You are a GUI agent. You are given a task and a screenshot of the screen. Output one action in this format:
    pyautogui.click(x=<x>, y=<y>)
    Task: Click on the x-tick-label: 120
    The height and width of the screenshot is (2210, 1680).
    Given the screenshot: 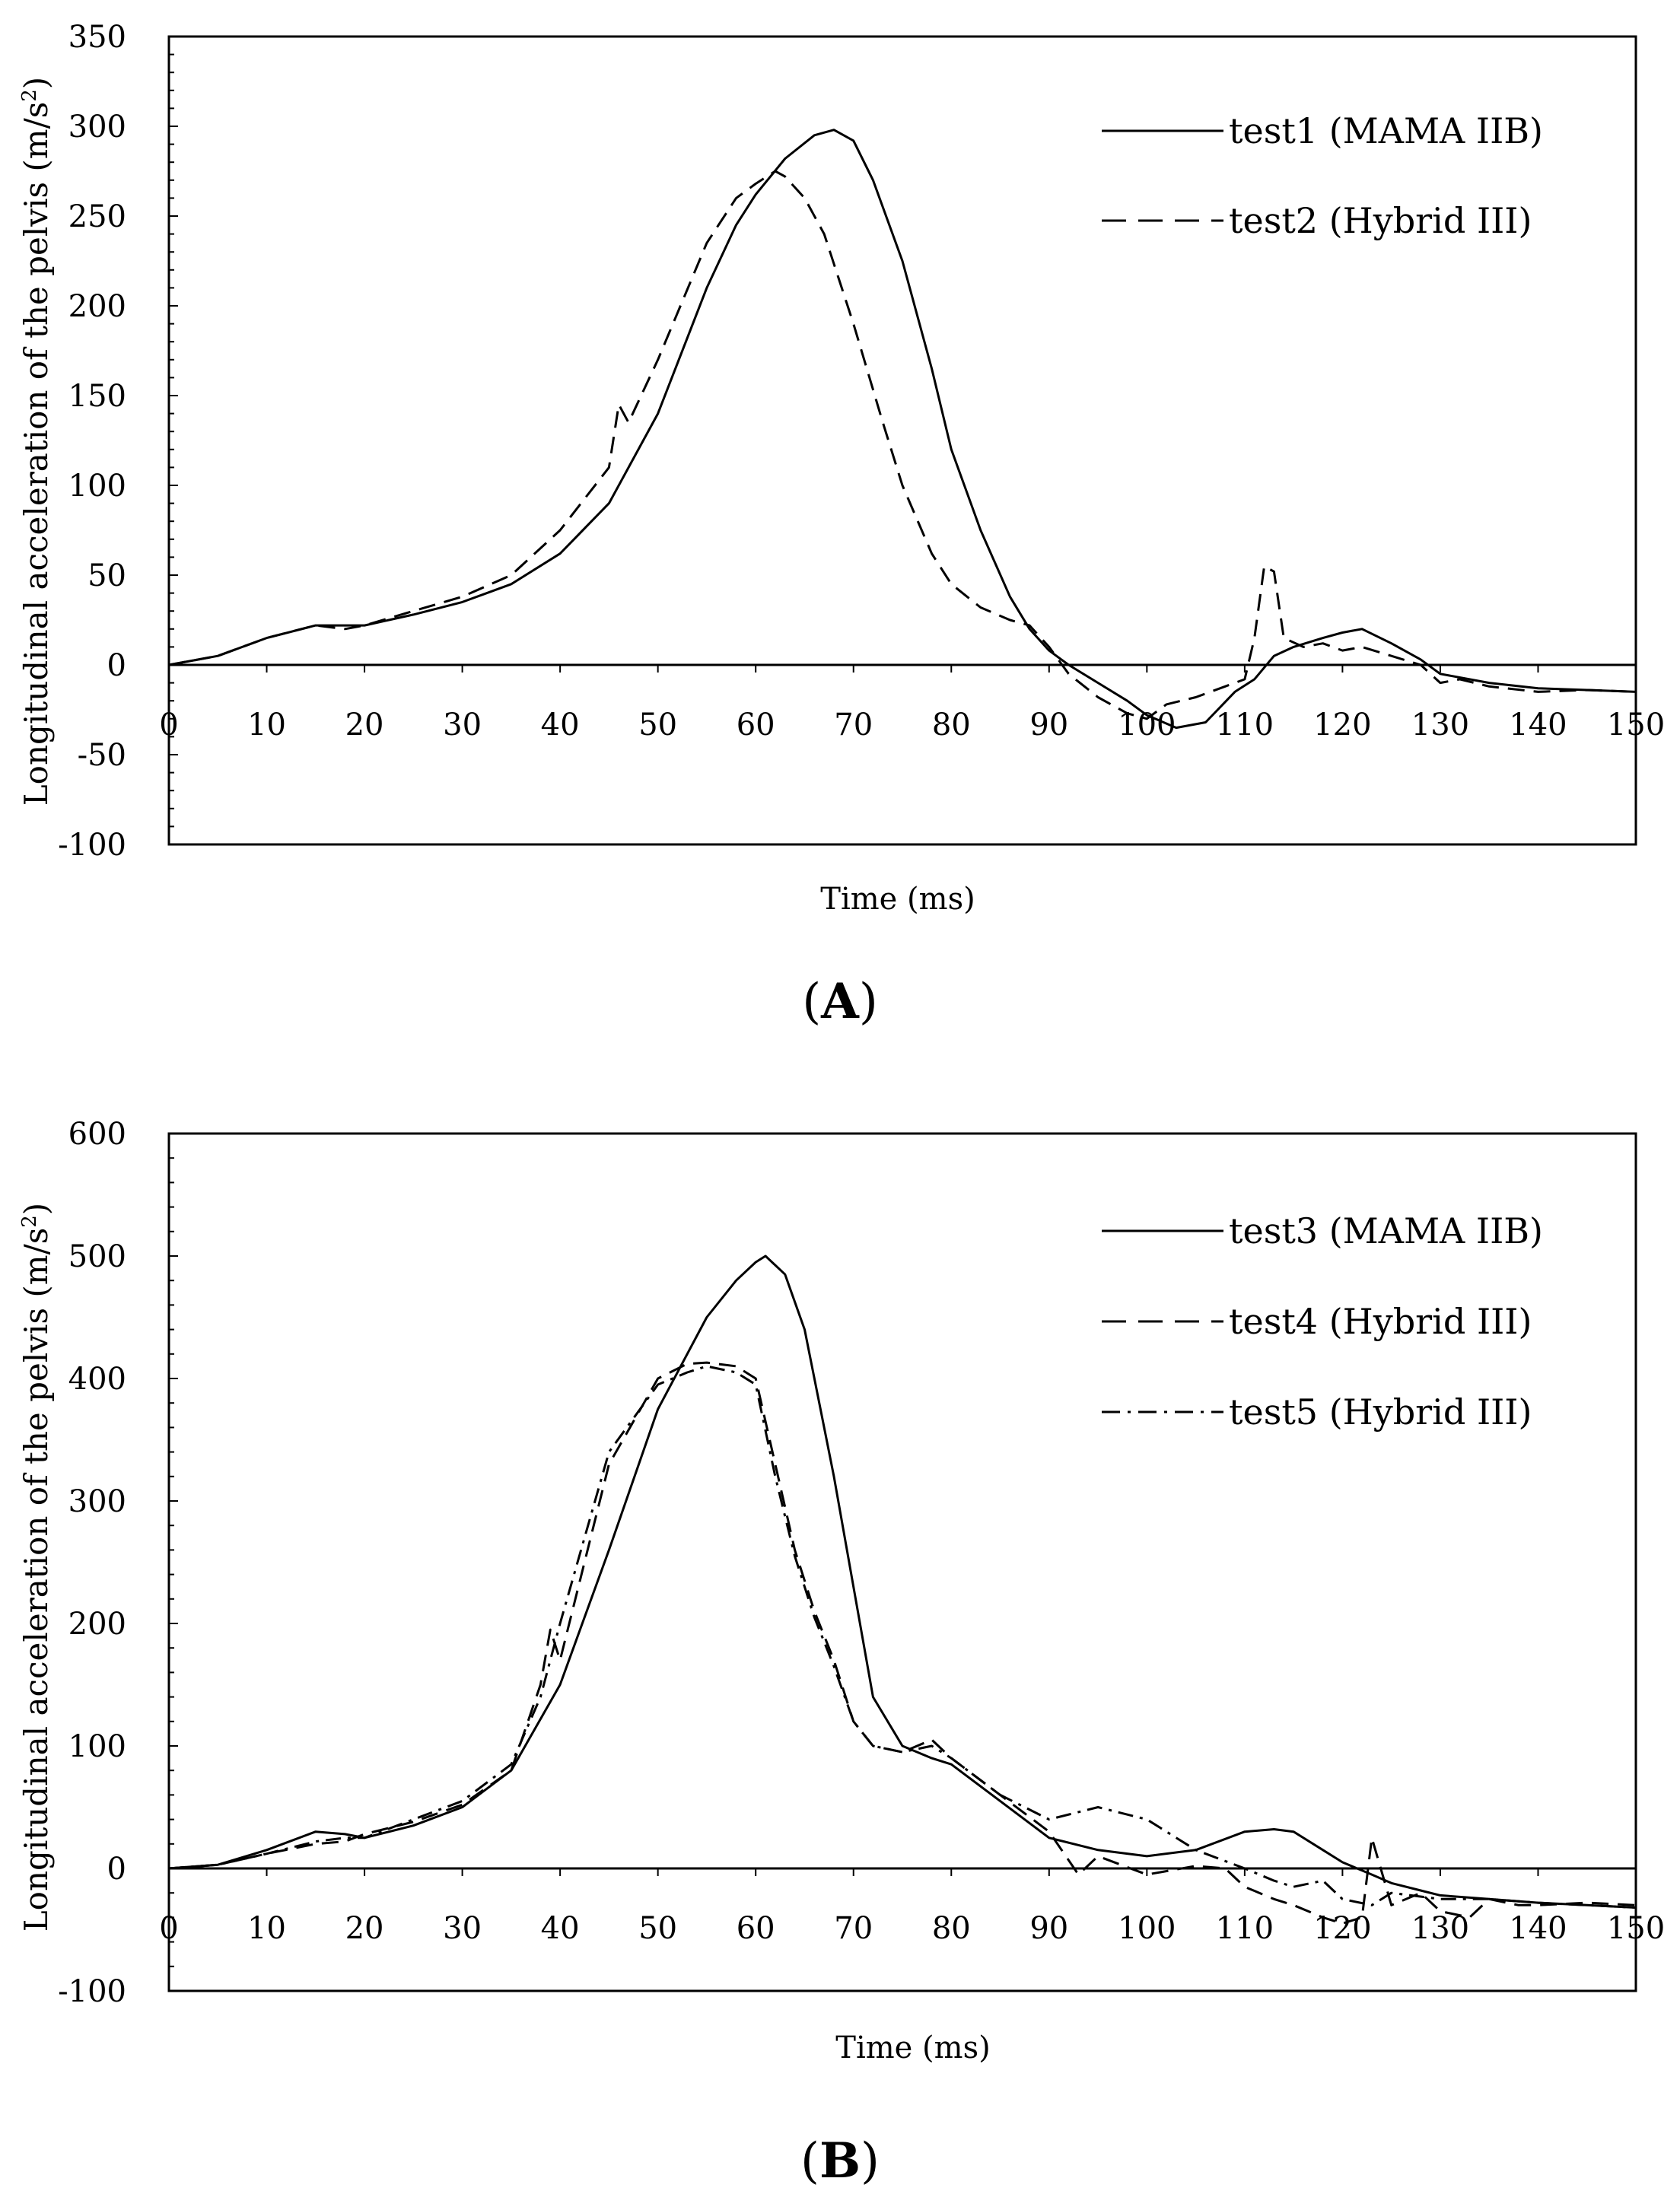 What is the action you would take?
    pyautogui.click(x=1342, y=725)
    